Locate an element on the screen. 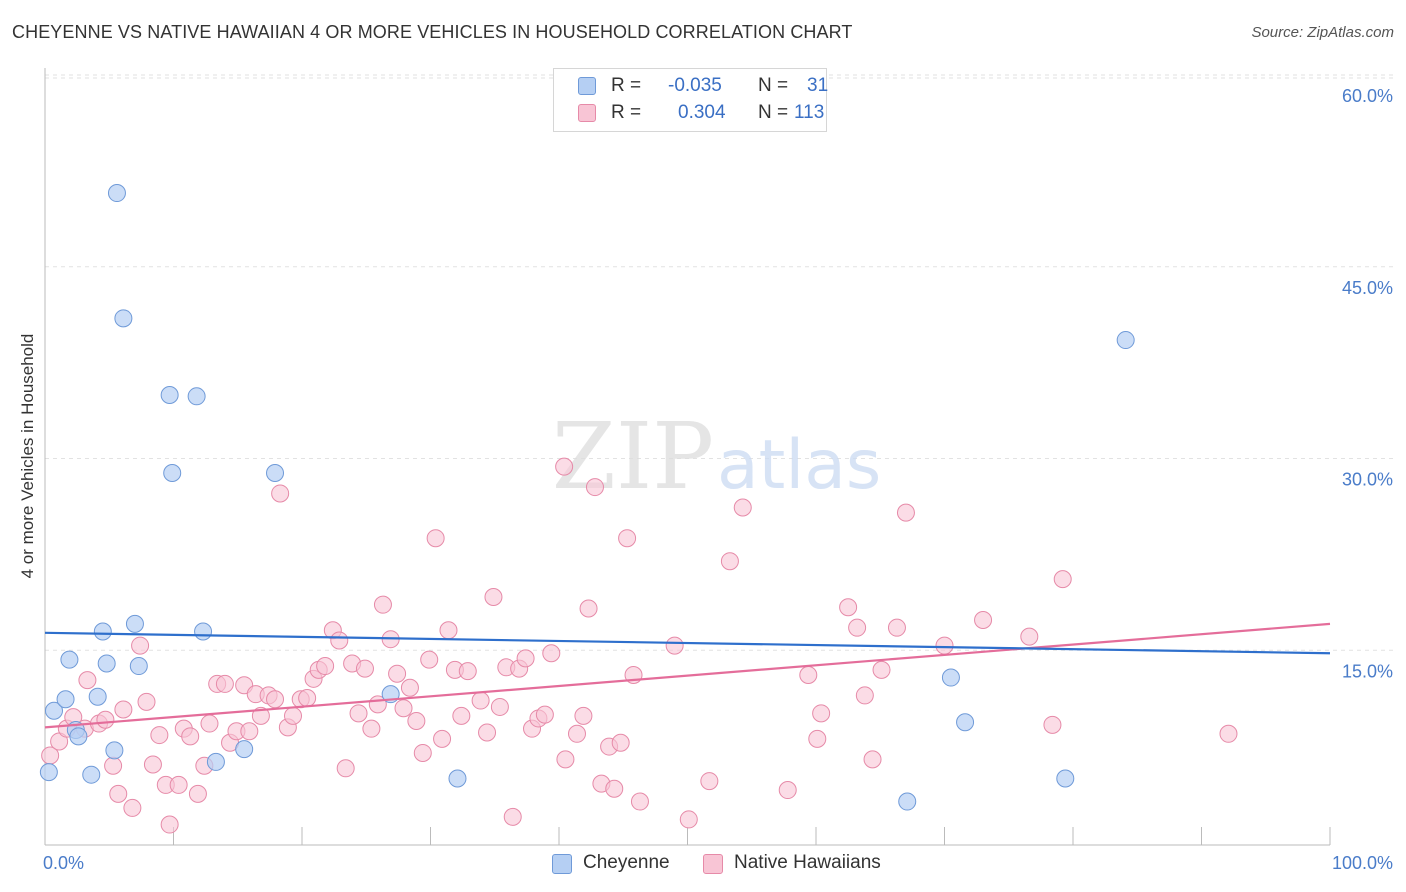 The height and width of the screenshot is (892, 1406). native-hawaiians-legend-swatch is located at coordinates (713, 864).